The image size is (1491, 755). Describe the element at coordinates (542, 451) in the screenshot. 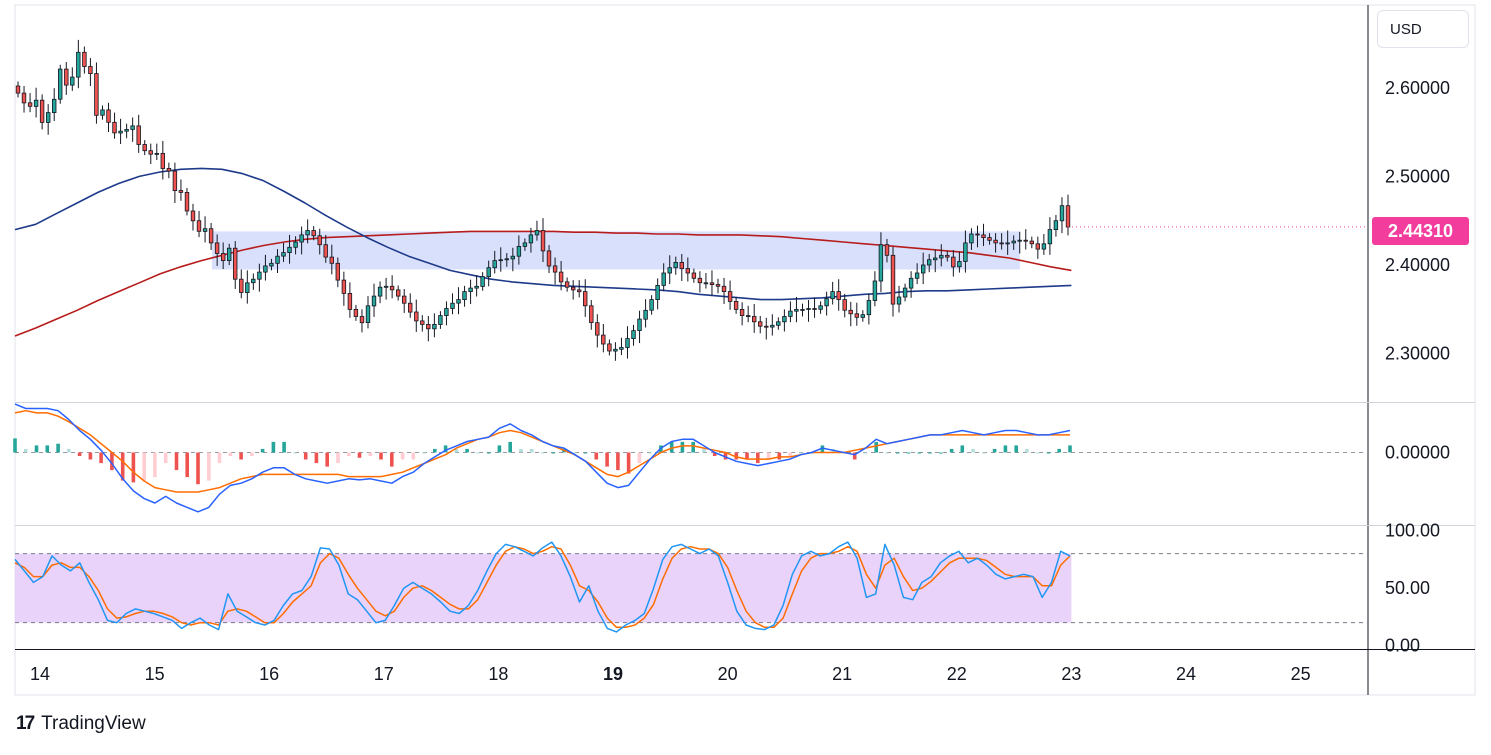

I see `macd-signal-line` at that location.